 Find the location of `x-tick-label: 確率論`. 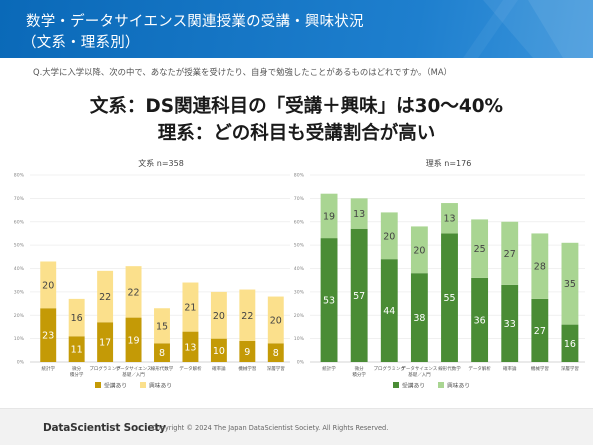

x-tick-label: 確率論 is located at coordinates (510, 368).